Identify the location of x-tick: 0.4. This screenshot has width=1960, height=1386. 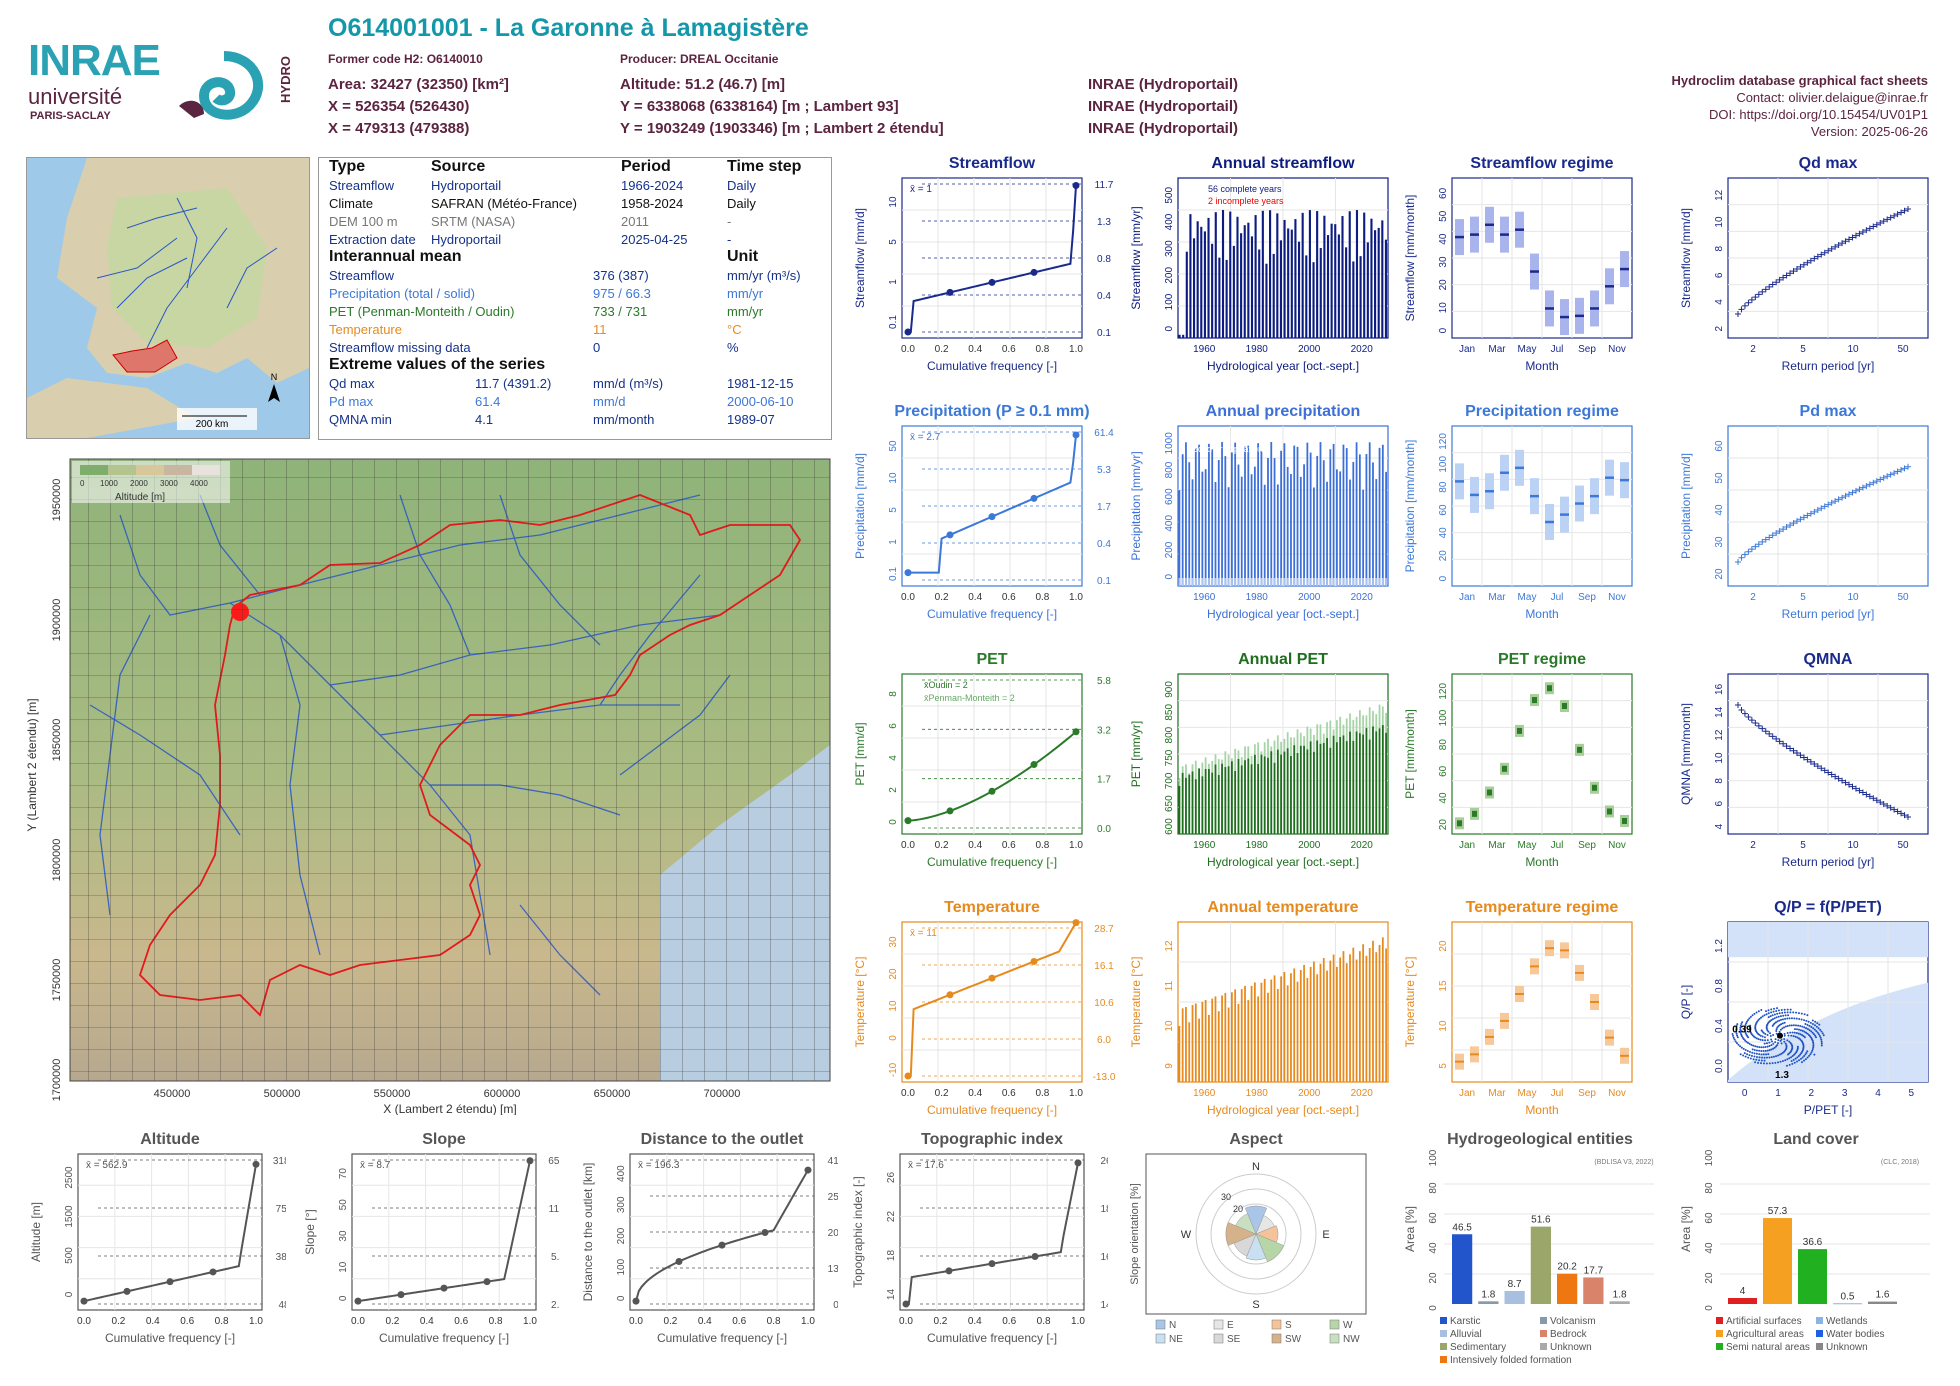
(975, 1093).